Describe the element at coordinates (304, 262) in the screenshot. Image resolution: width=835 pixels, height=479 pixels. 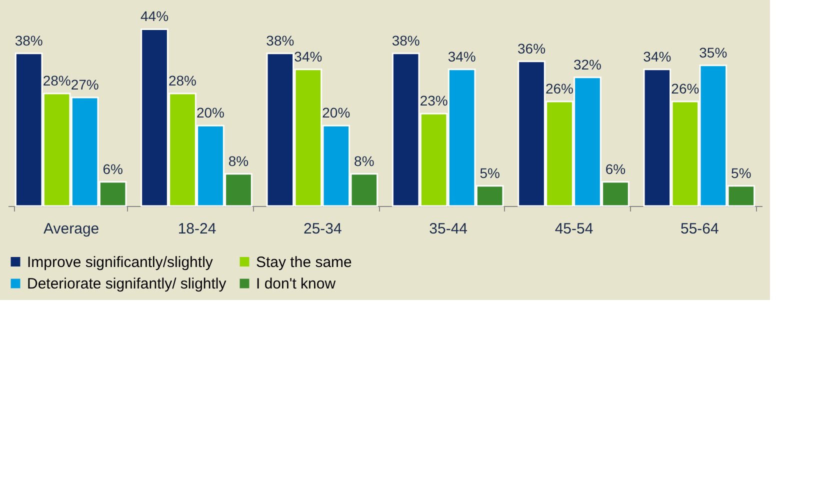
I see `legend-label: Stay the same` at that location.